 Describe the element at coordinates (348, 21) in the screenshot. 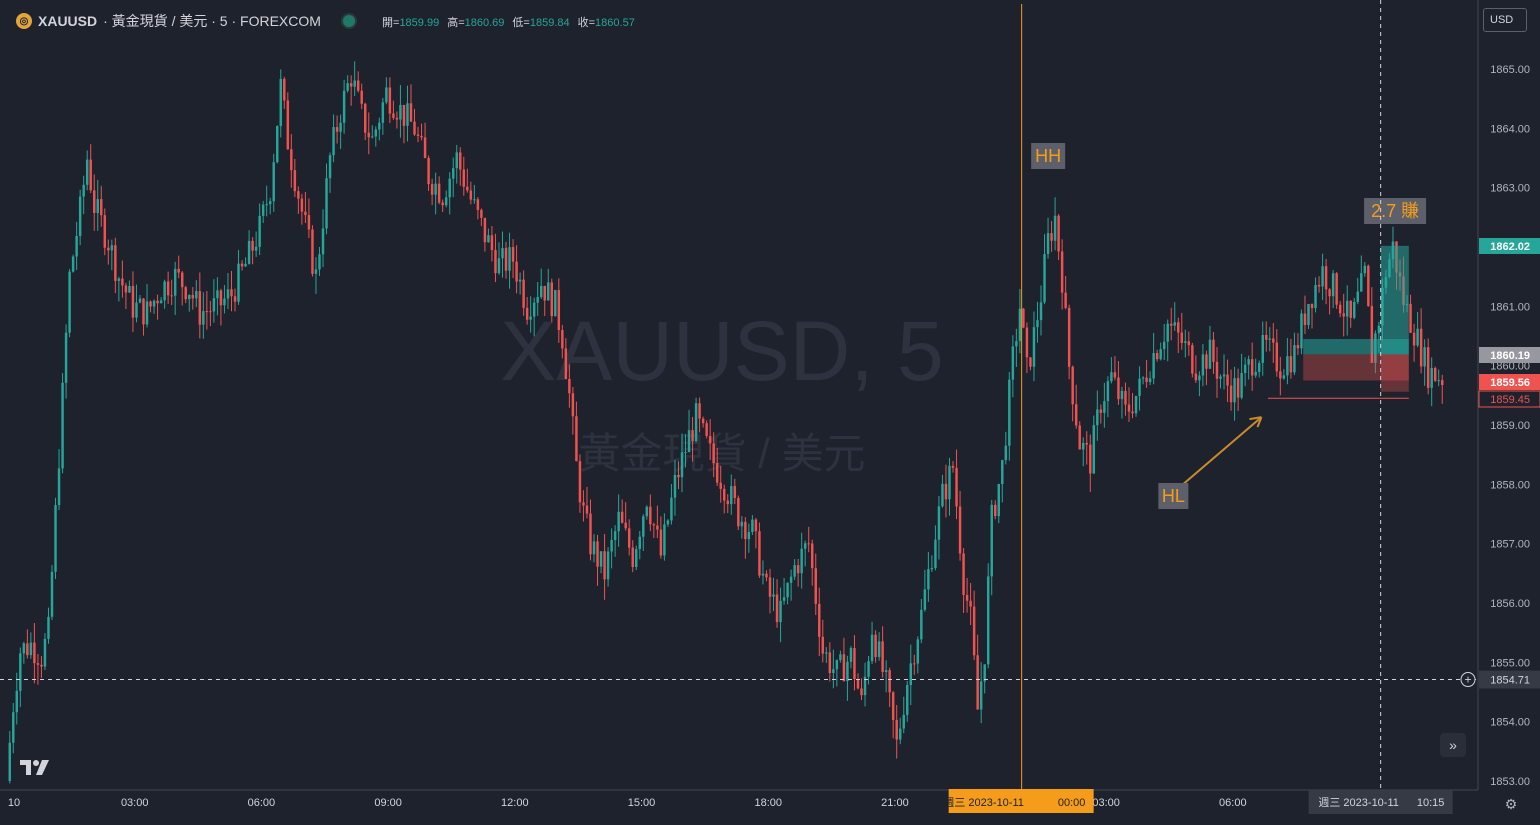

I see `market-status-icon` at that location.